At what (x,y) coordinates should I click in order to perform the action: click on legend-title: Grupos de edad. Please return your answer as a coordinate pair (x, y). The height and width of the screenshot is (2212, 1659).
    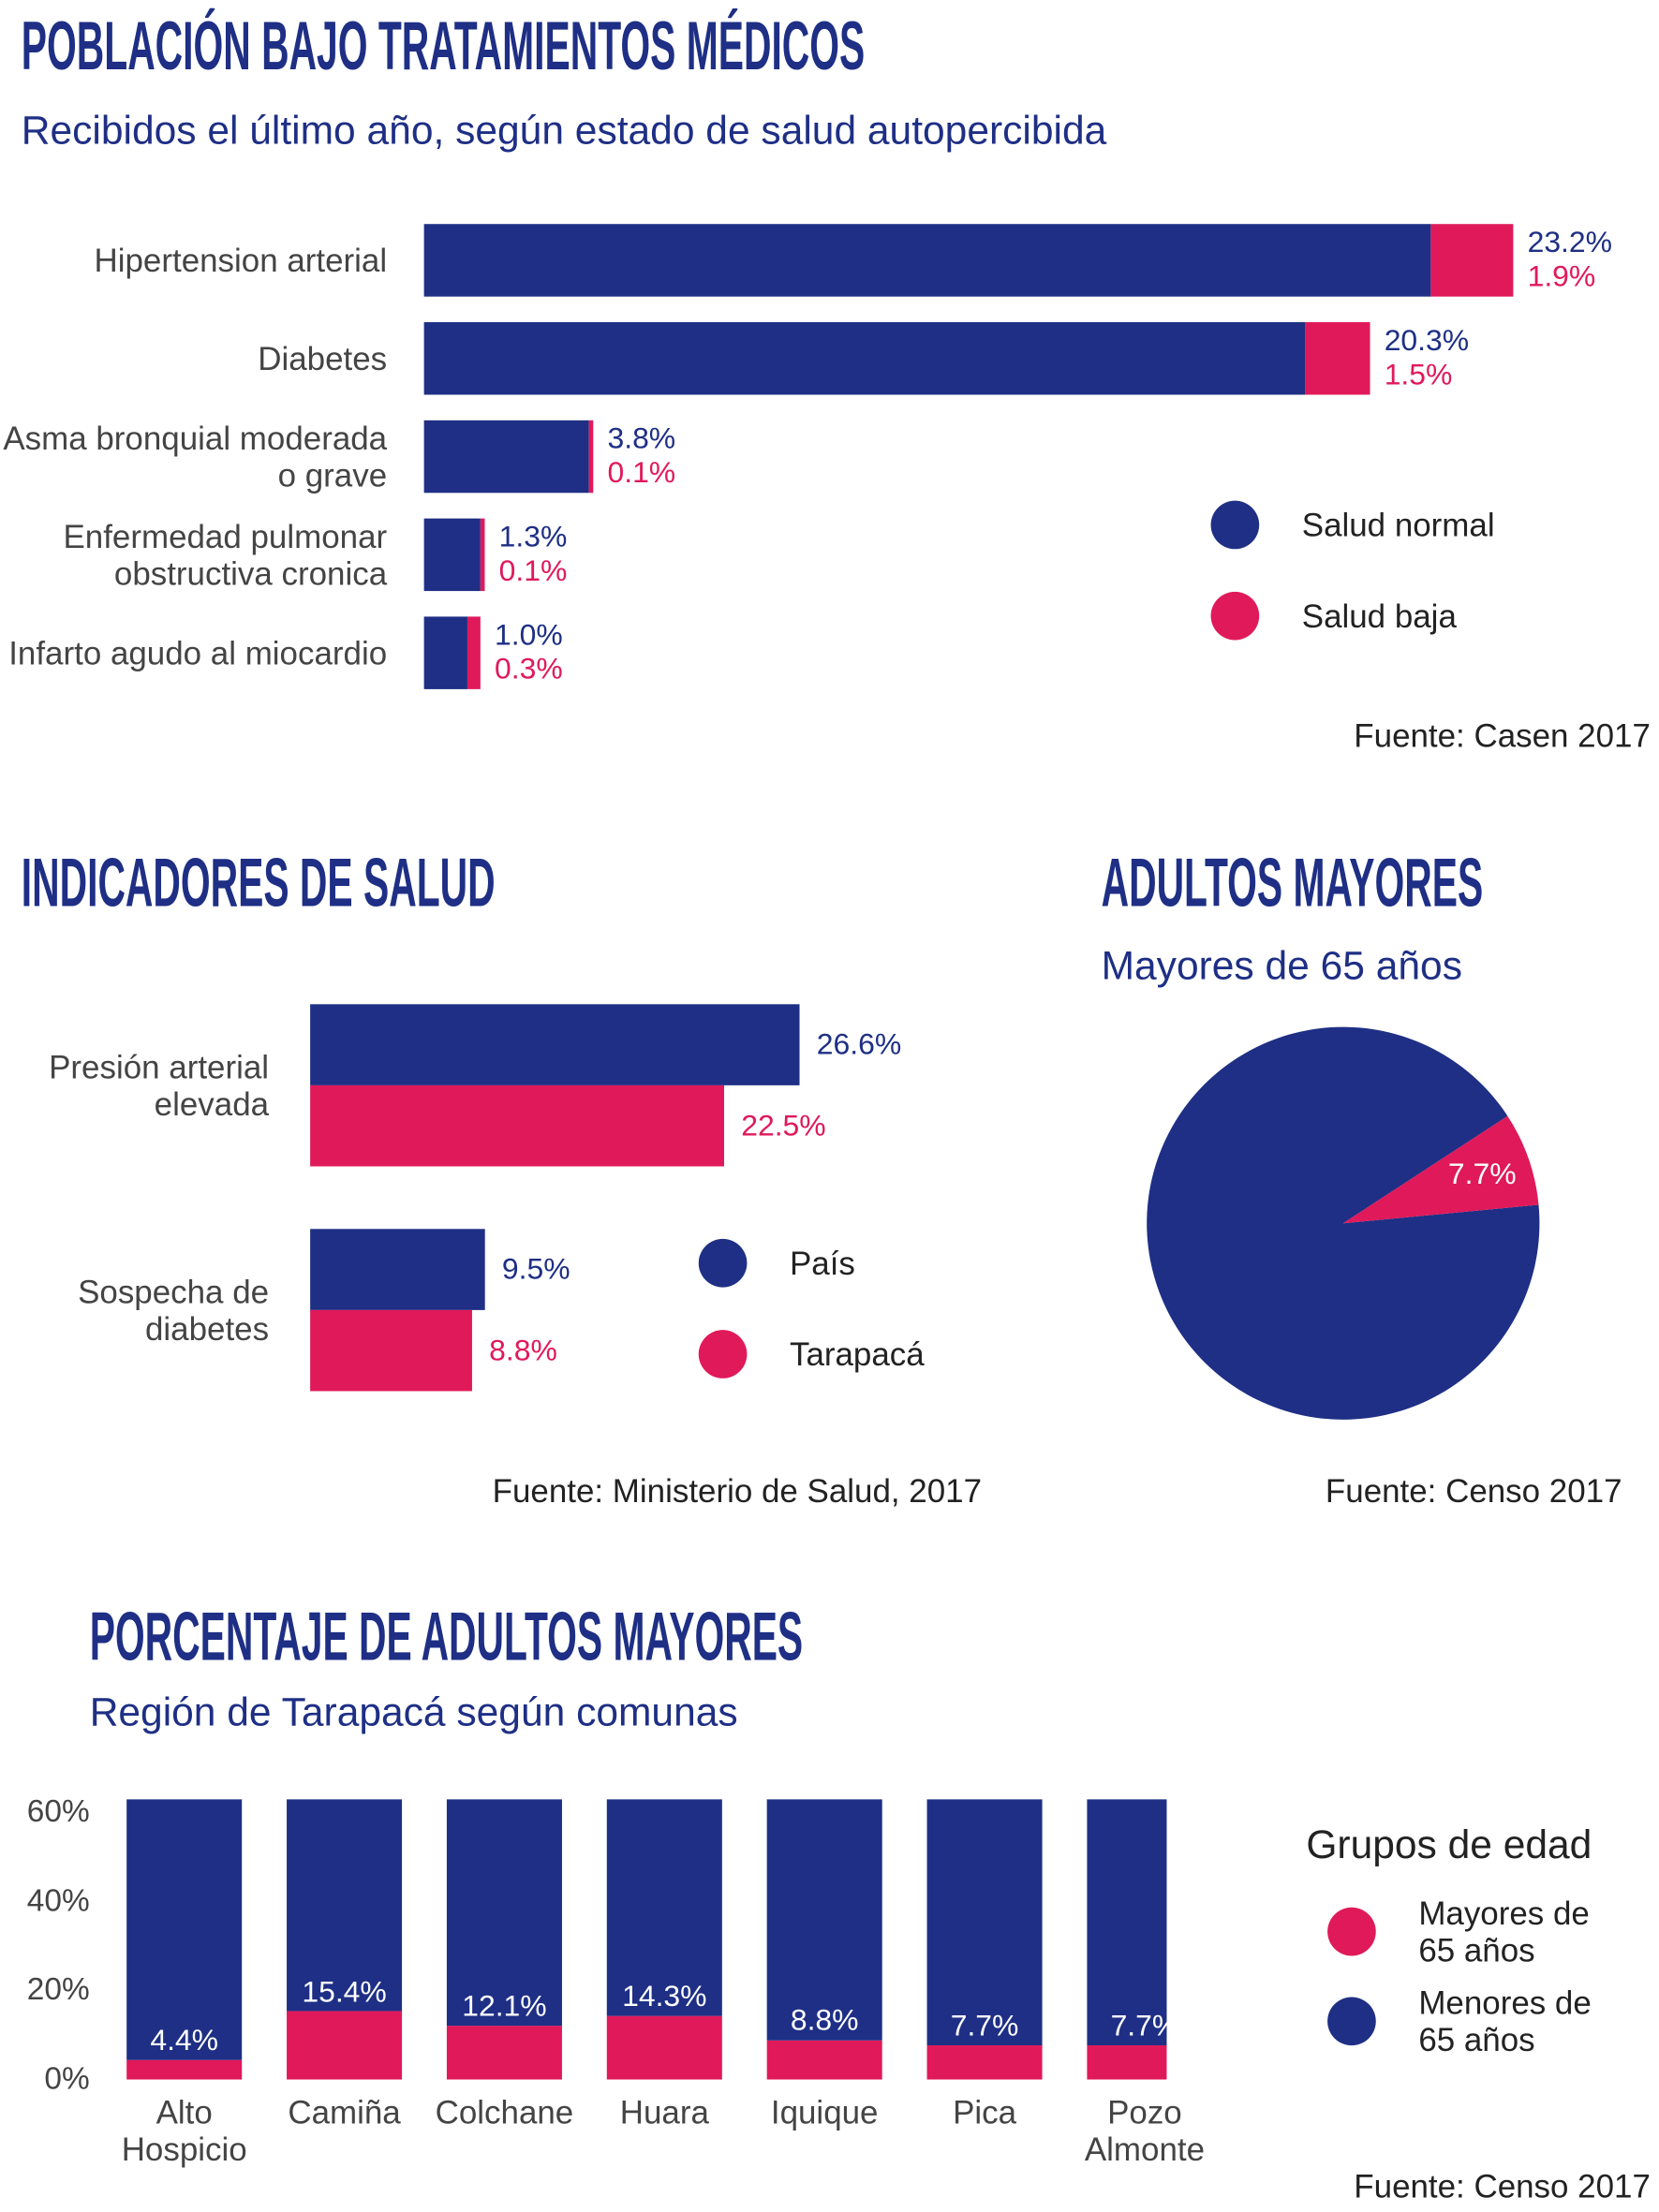
    Looking at the image, I should click on (1449, 1844).